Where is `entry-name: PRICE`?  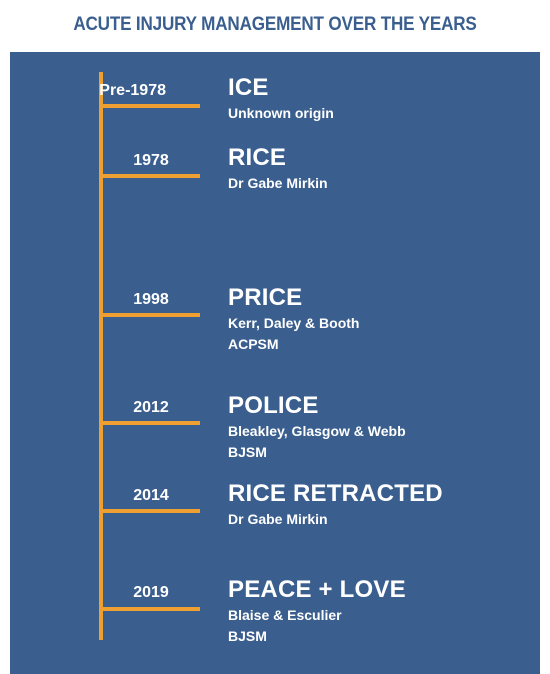
entry-name: PRICE is located at coordinates (265, 297).